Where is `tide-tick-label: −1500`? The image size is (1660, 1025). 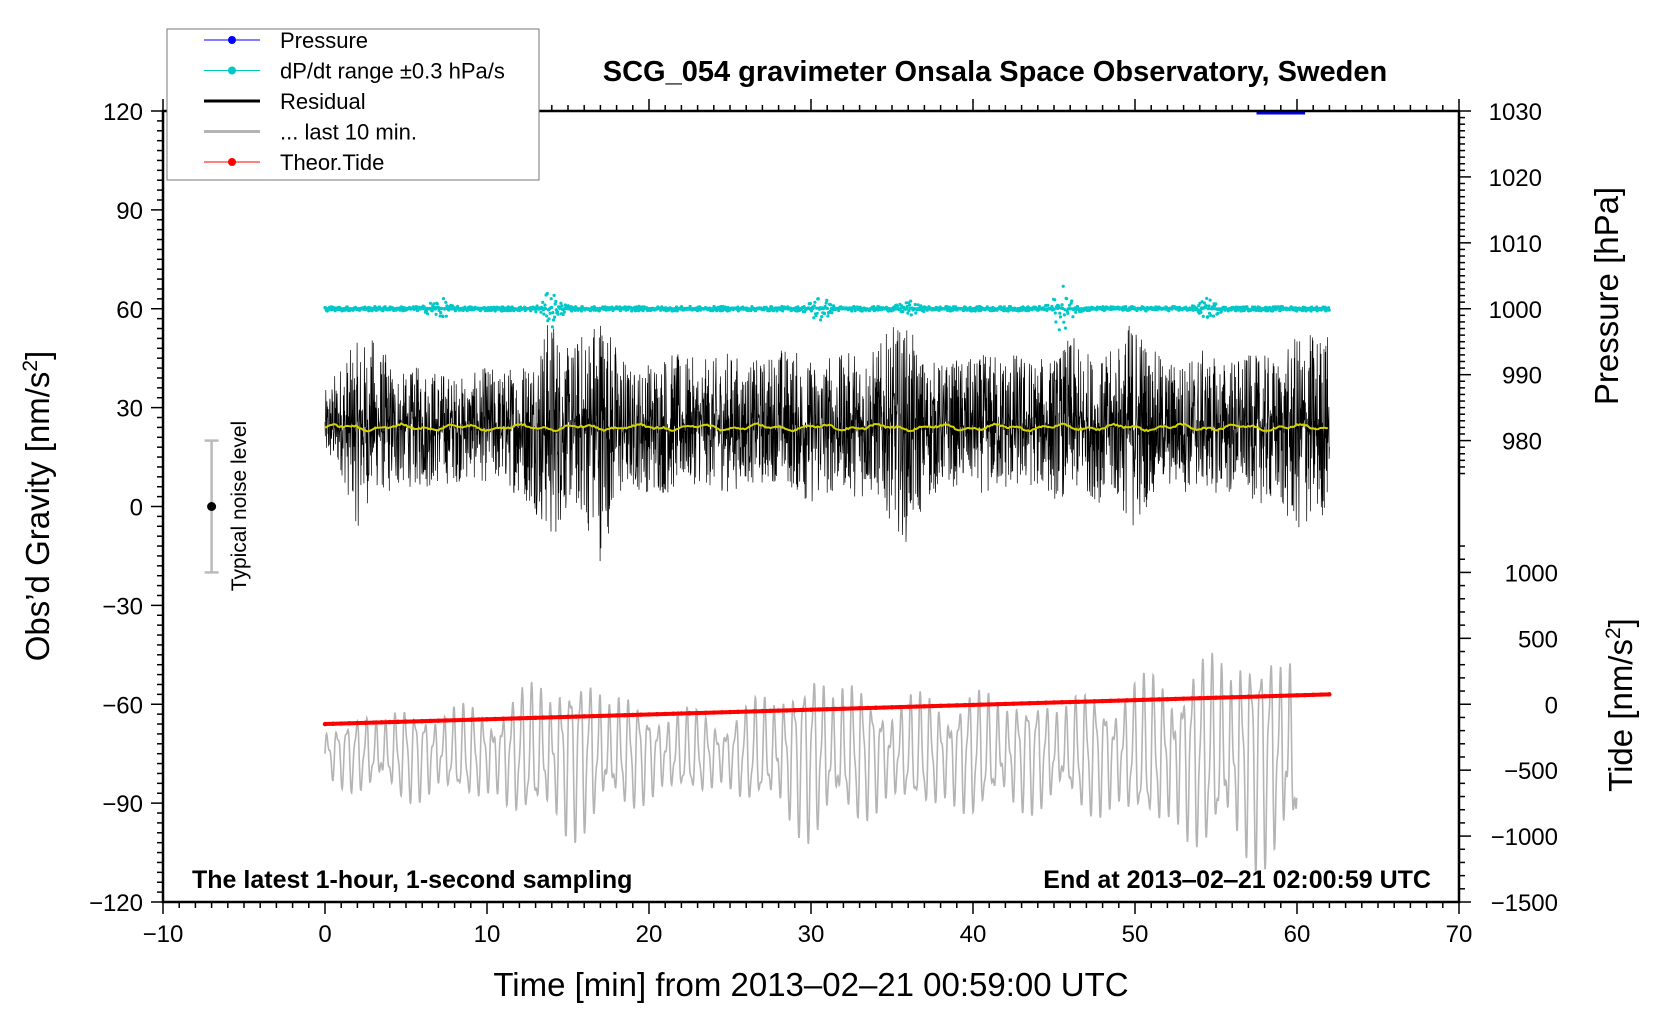 tide-tick-label: −1500 is located at coordinates (1524, 903).